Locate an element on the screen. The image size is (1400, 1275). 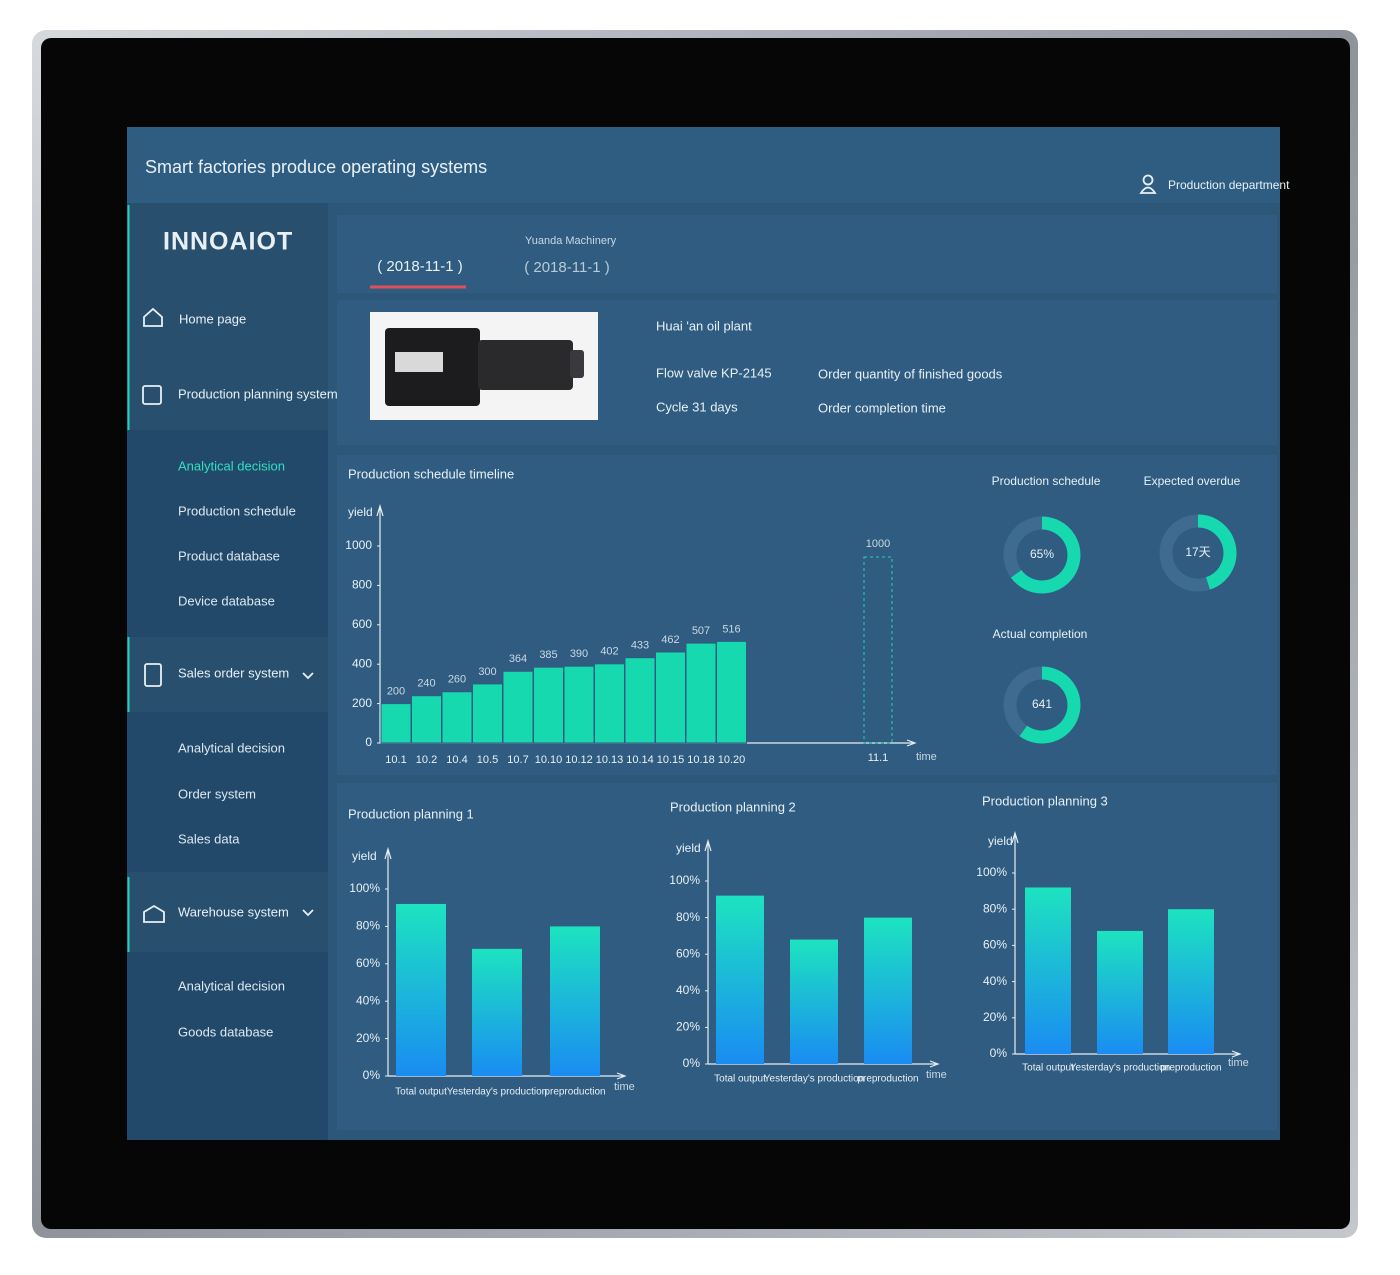
quantity: Order quantity of finished goods is located at coordinates (910, 373).